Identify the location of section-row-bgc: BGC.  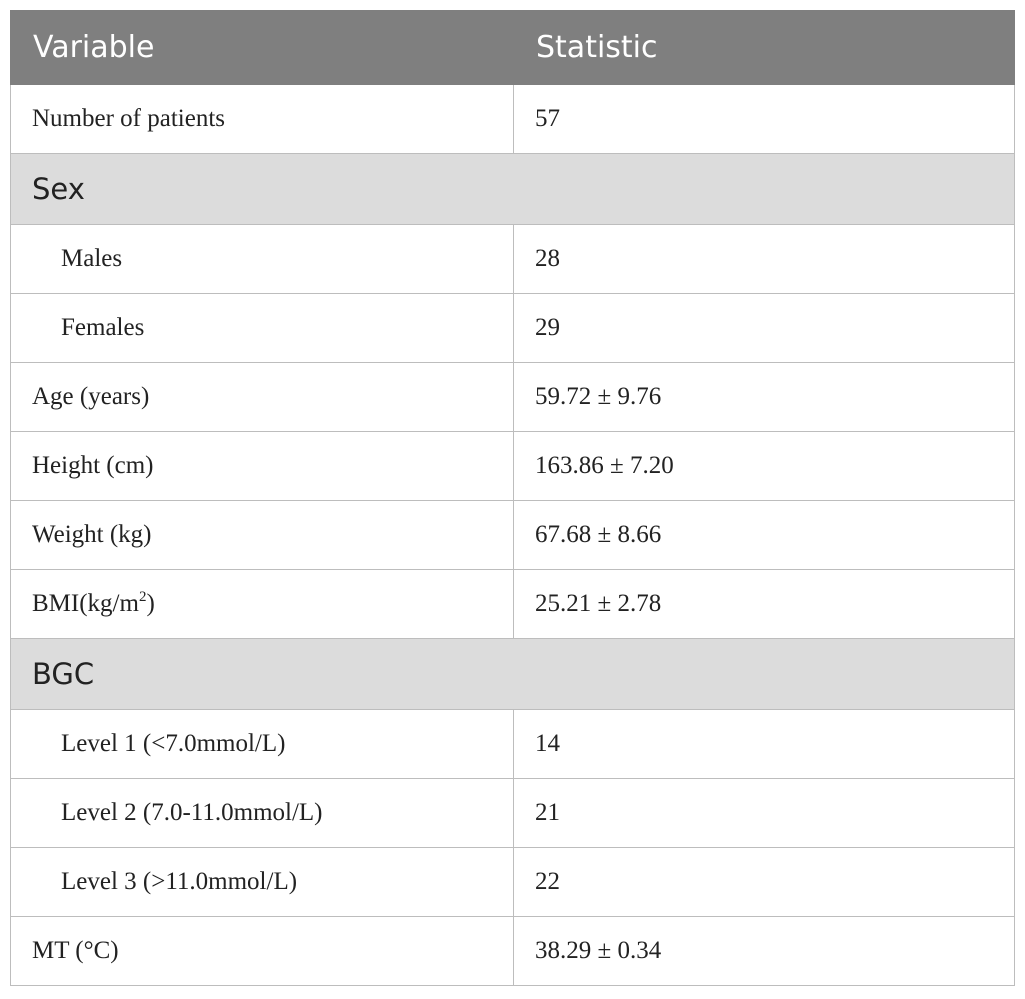
(512, 674).